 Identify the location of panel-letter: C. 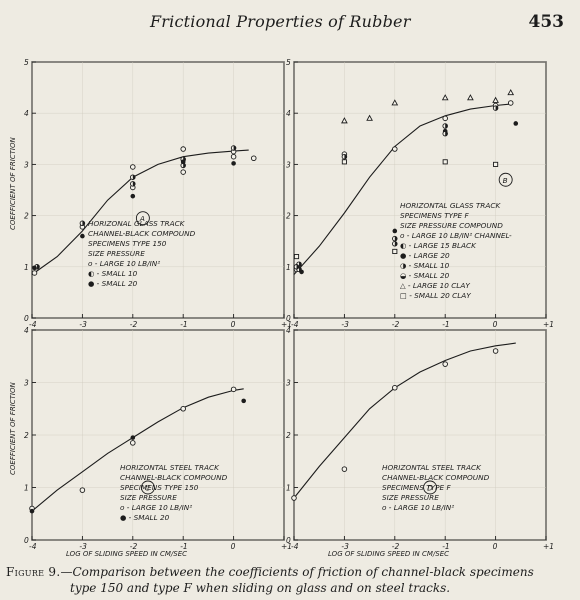
(148, 488).